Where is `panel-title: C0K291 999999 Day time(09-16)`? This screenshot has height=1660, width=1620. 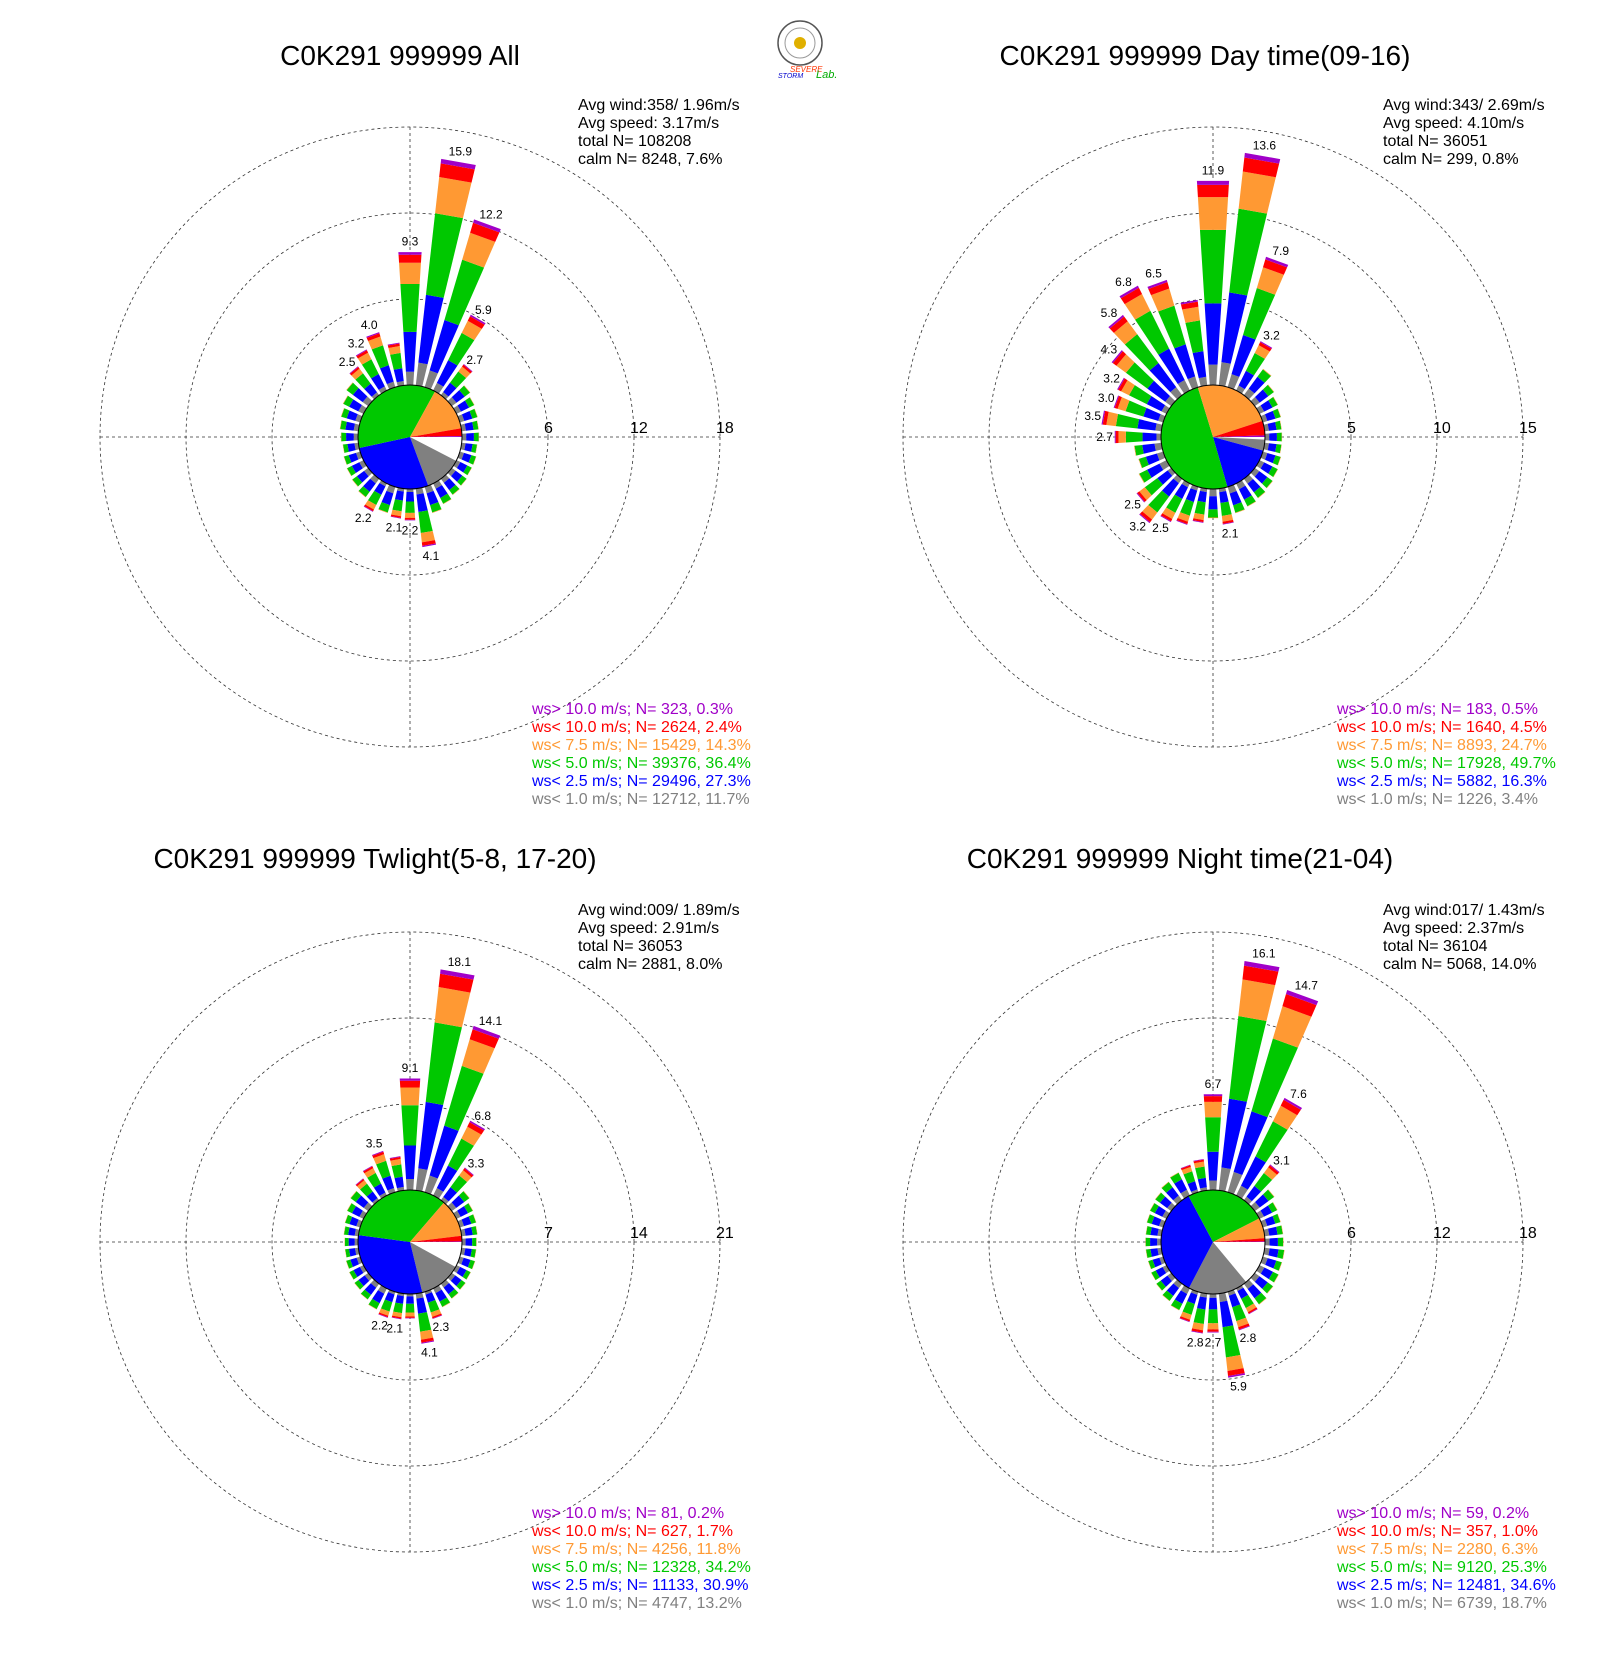 panel-title: C0K291 999999 Day time(09-16) is located at coordinates (1205, 55).